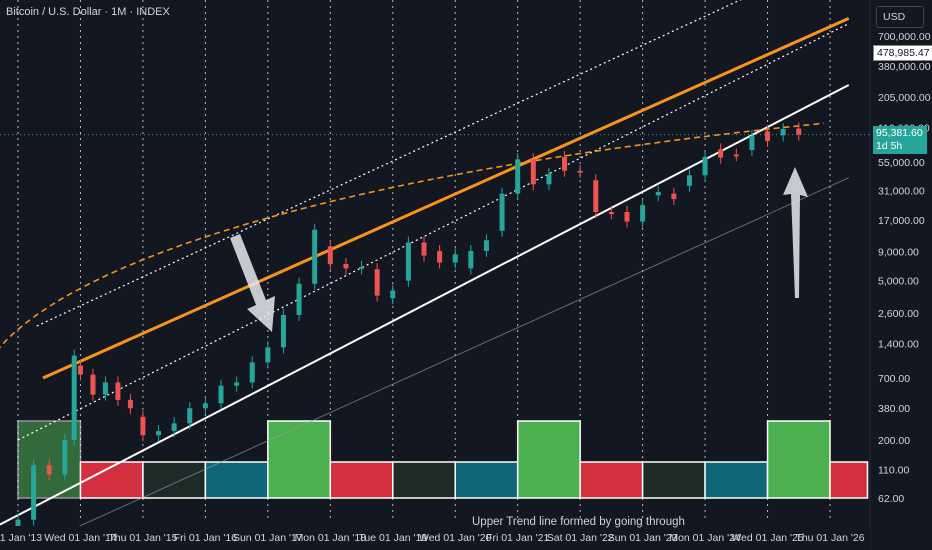 The image size is (932, 550). What do you see at coordinates (898, 345) in the screenshot?
I see `y-tick-label: 1,400.00` at bounding box center [898, 345].